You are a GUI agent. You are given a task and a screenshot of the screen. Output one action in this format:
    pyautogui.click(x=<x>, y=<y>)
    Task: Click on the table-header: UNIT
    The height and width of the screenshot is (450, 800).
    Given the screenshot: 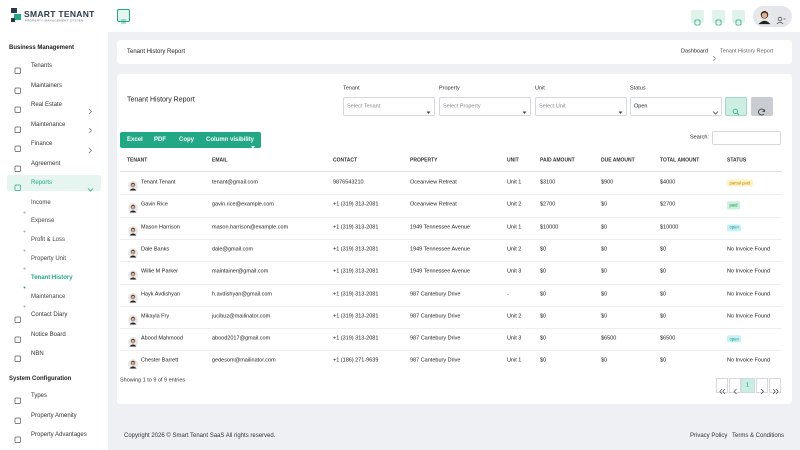 What is the action you would take?
    pyautogui.click(x=513, y=160)
    